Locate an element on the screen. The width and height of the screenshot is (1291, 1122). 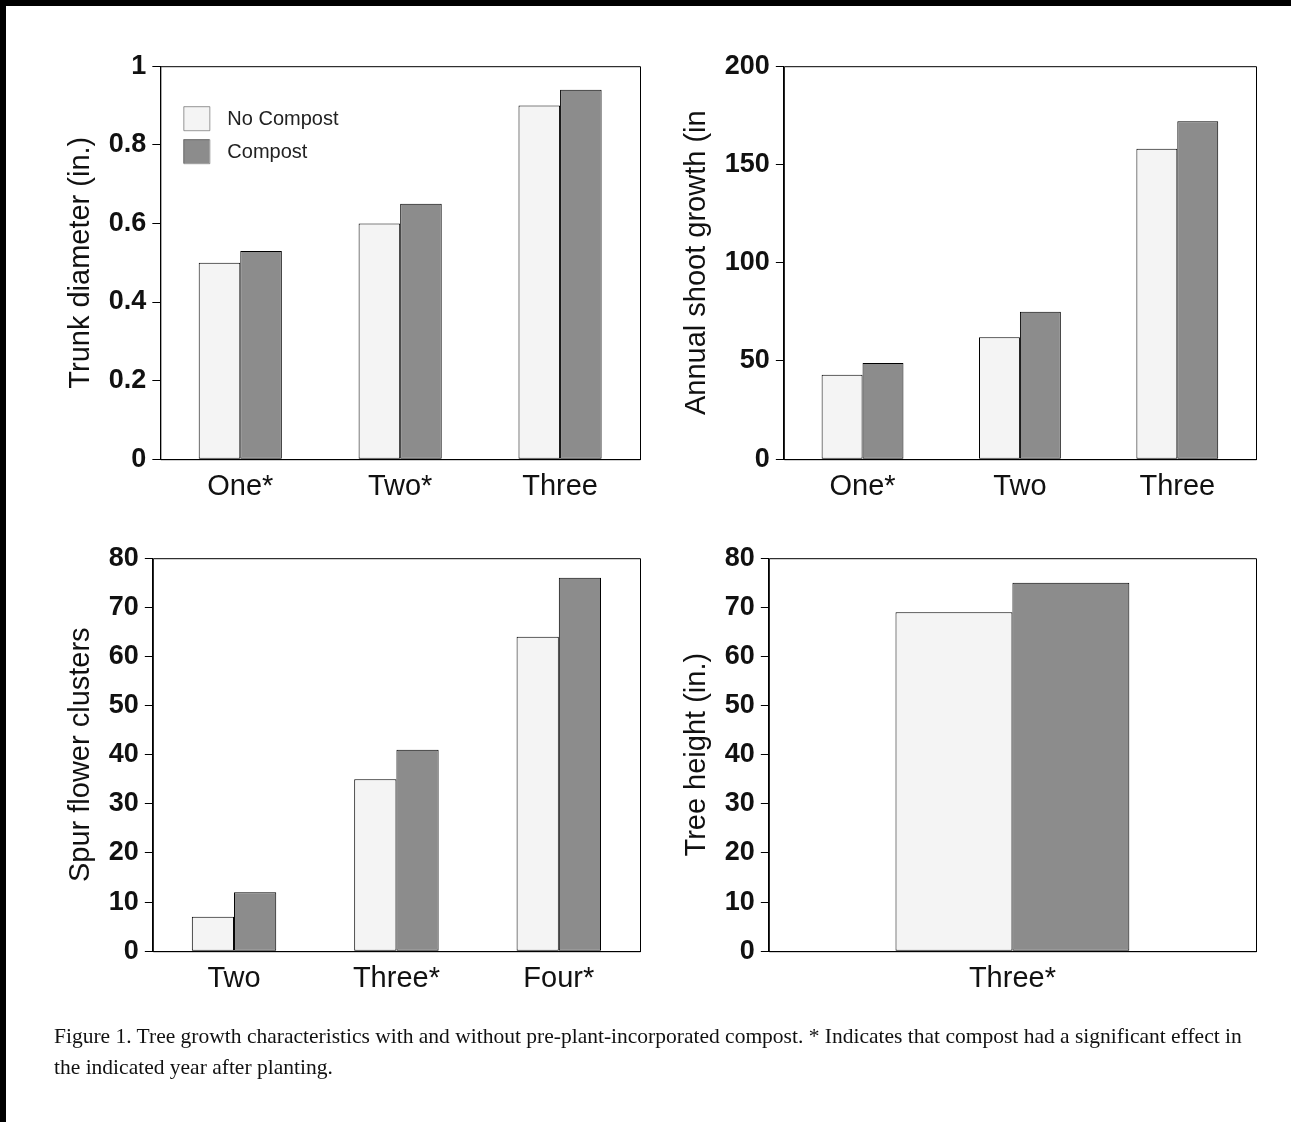
y-axis-title: Spur flower clusters is located at coordinates (79, 755).